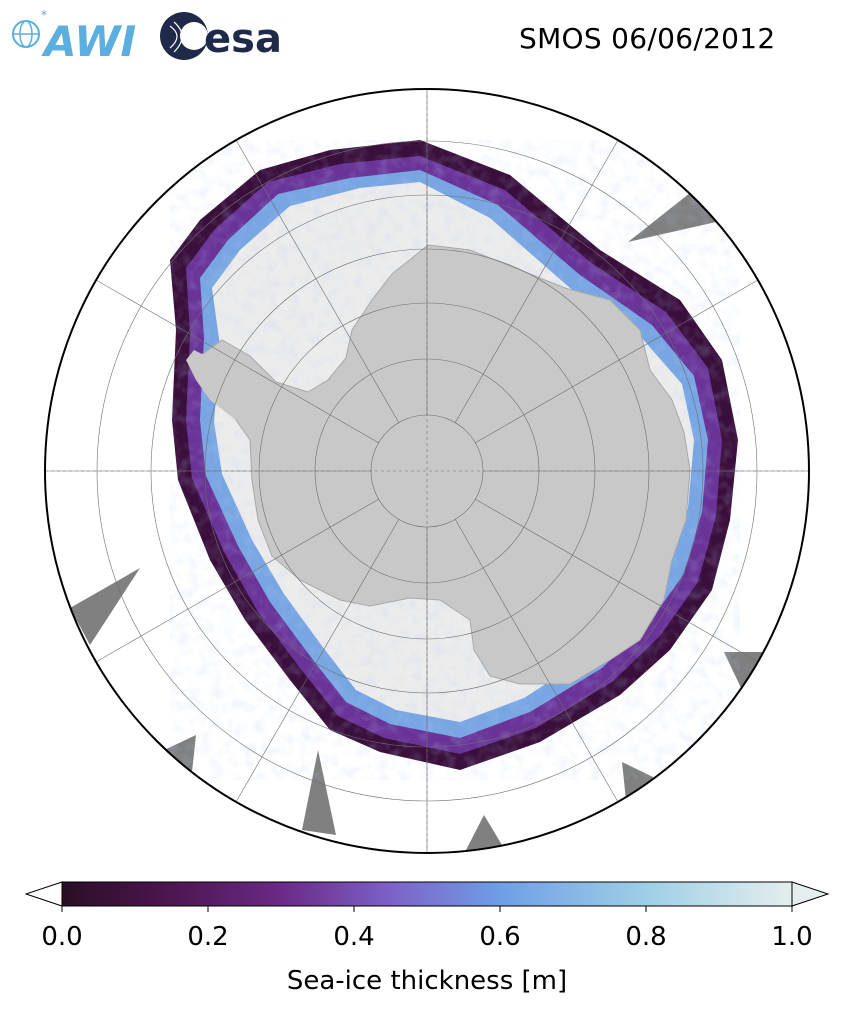  Describe the element at coordinates (62, 937) in the screenshot. I see `colorbar-tick-label: 0.0` at that location.